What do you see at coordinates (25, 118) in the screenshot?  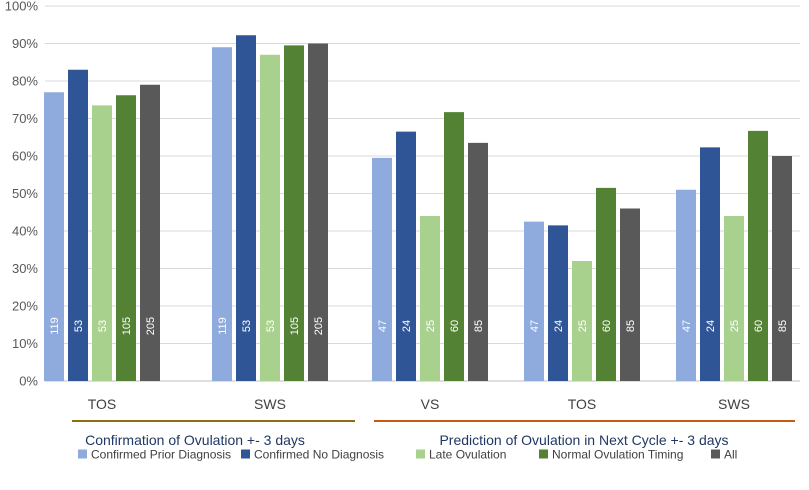 I see `y-tick-label: 70%` at bounding box center [25, 118].